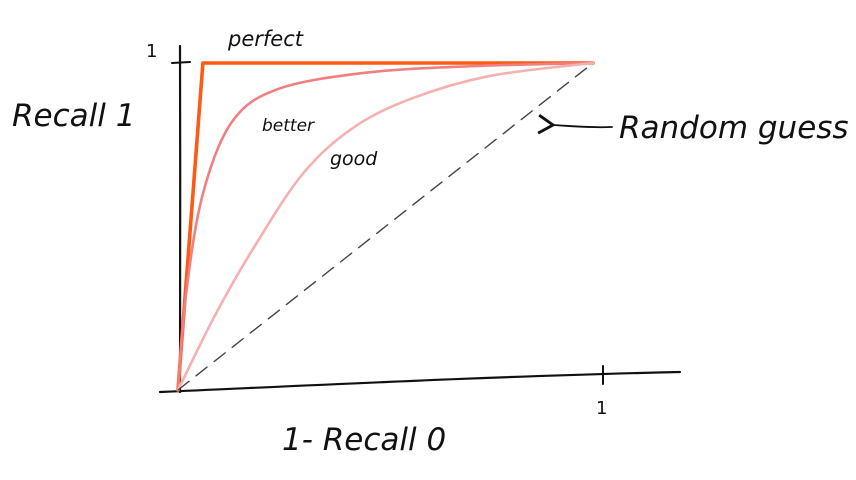  I want to click on better-label: better, so click(288, 126).